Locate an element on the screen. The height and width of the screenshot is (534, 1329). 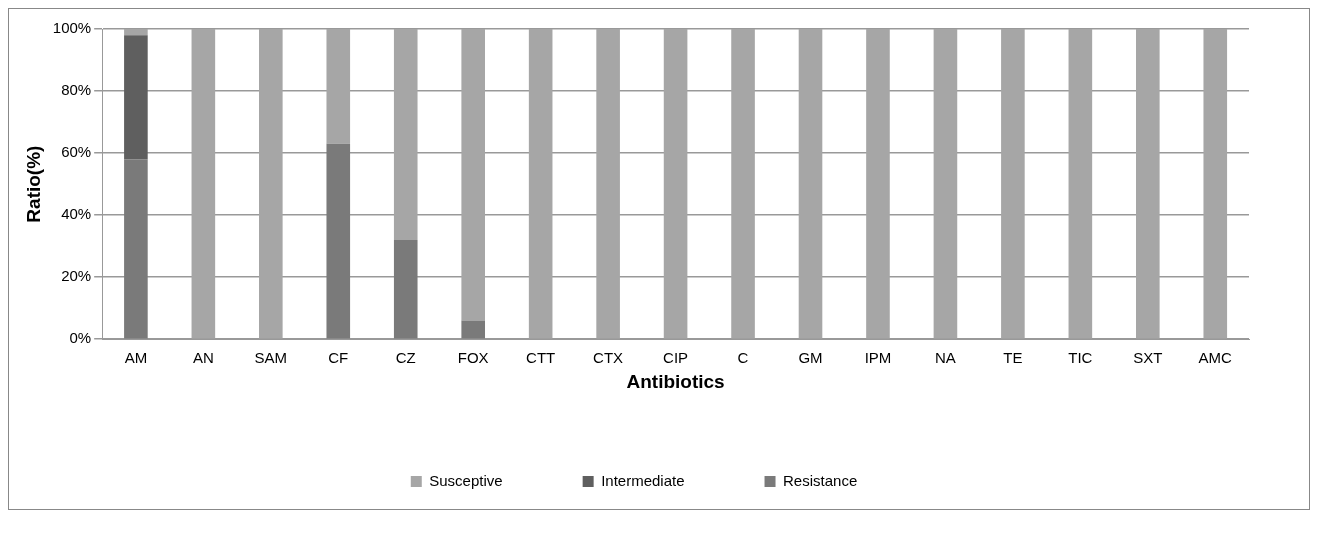
x-tick-label: AN is located at coordinates (203, 358).